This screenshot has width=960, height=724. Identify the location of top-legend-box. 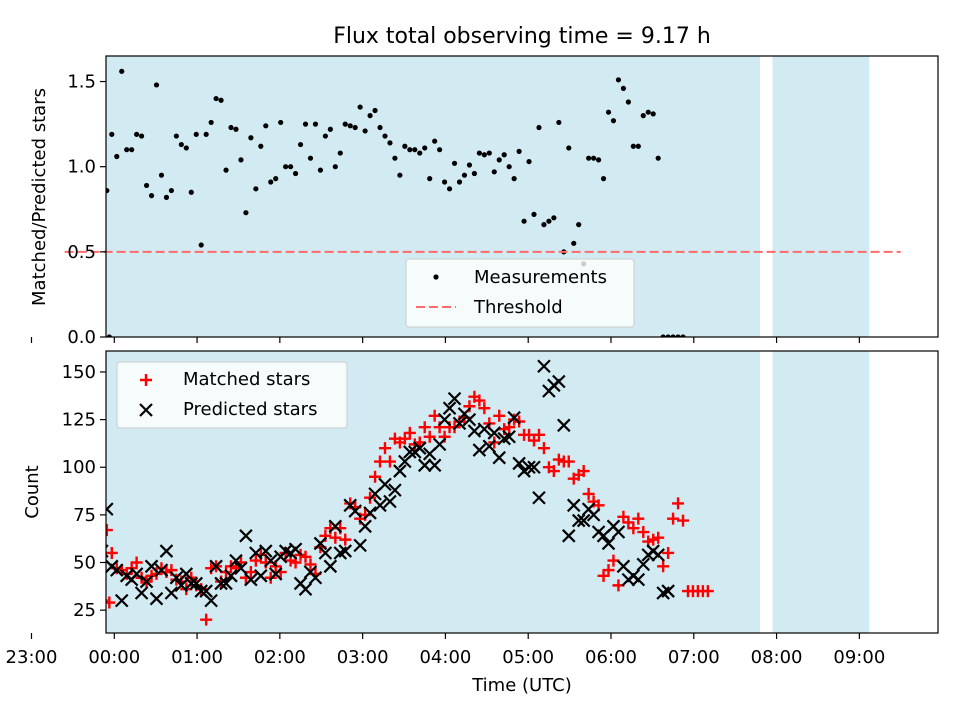
(520, 293).